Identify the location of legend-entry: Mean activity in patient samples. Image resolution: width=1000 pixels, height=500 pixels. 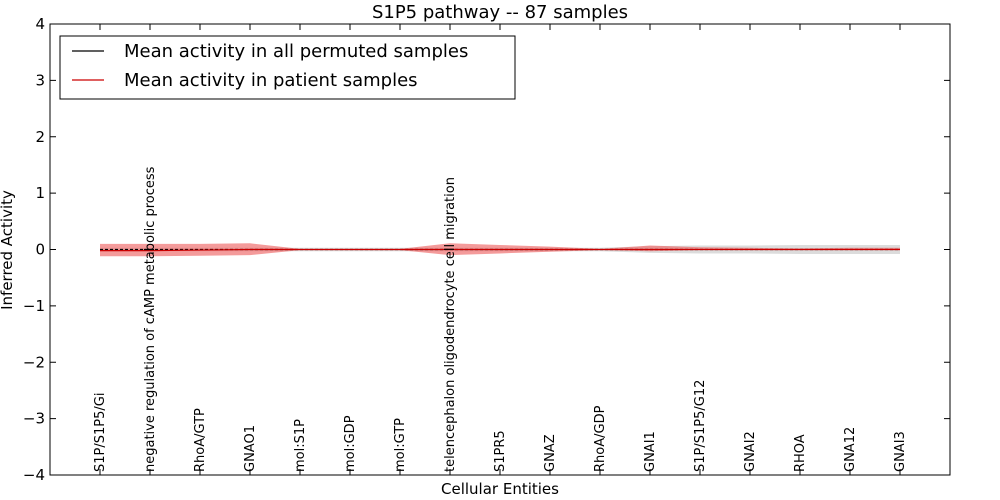
(271, 80).